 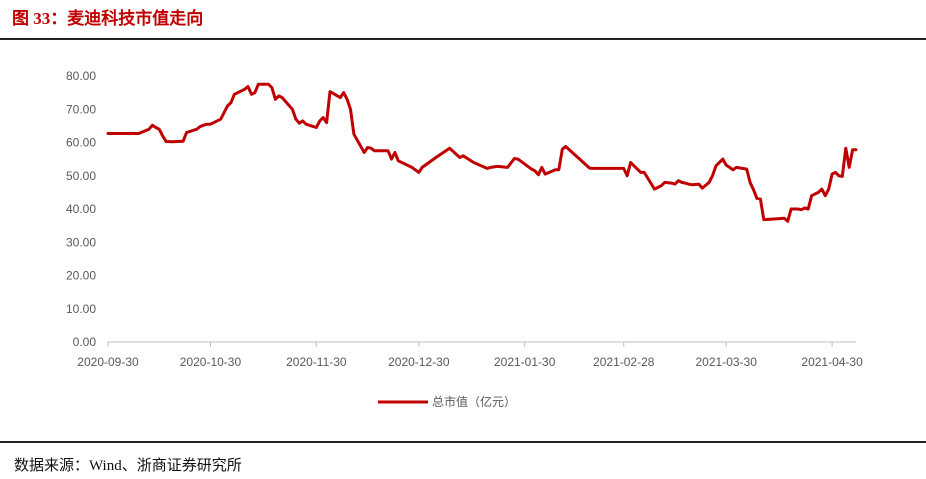 What do you see at coordinates (81, 143) in the screenshot?
I see `y-tick-label: 60.00` at bounding box center [81, 143].